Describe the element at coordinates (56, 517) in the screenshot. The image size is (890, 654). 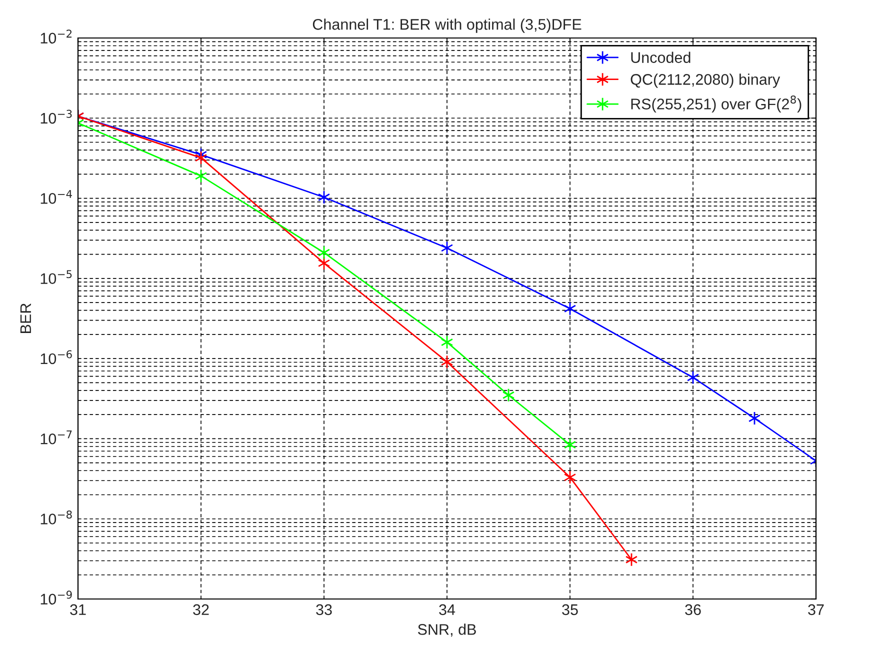
I see `y-tick-label: 10$^{−8}$` at that location.